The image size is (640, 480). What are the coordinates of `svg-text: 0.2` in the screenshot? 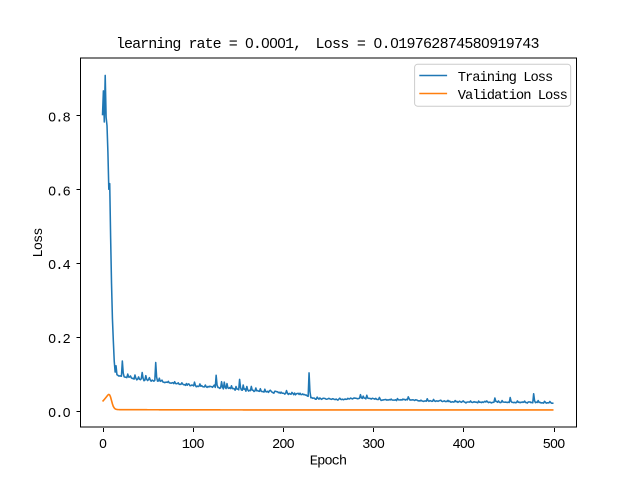 It's located at (59, 340).